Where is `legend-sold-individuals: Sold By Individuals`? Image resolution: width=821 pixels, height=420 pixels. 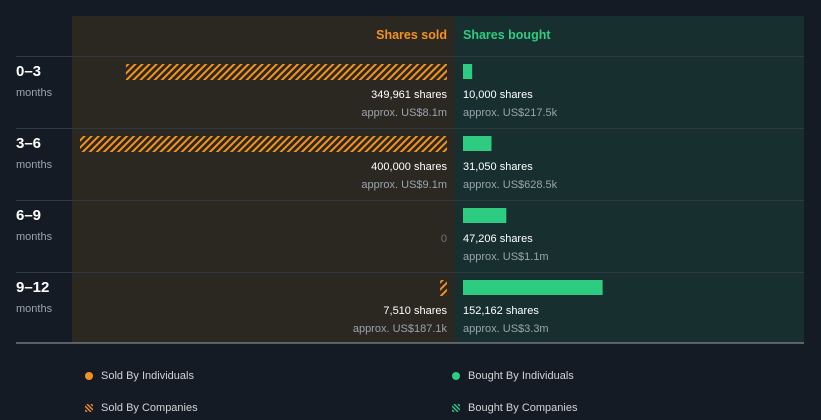 legend-sold-individuals: Sold By Individuals is located at coordinates (139, 376).